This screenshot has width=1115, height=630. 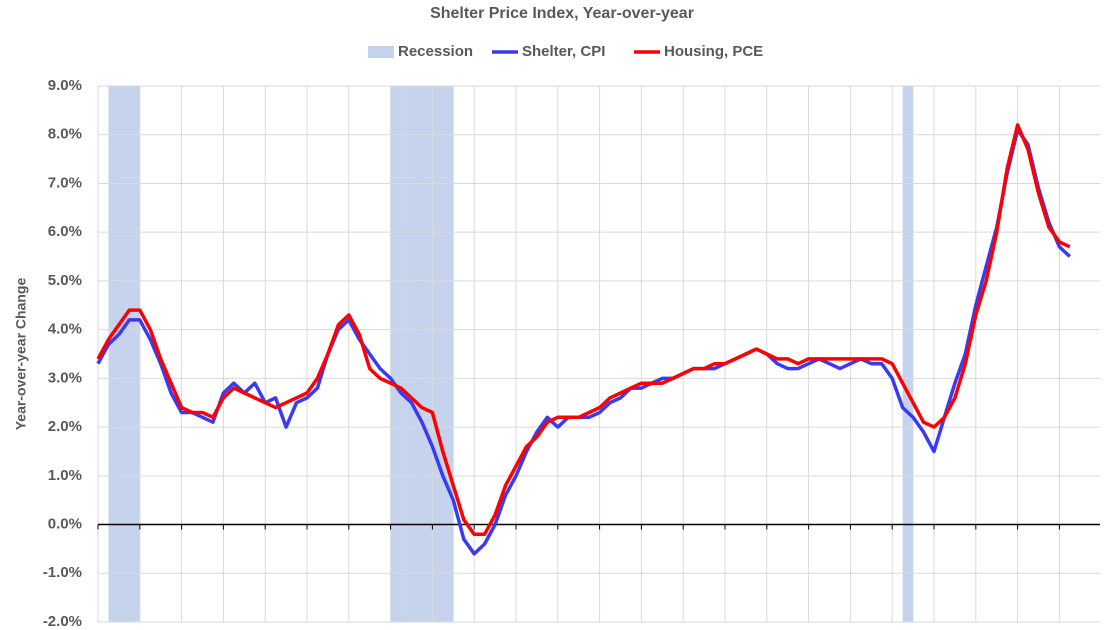 What do you see at coordinates (562, 13) in the screenshot?
I see `chart-title: Shelter Price Index, Year-over-year` at bounding box center [562, 13].